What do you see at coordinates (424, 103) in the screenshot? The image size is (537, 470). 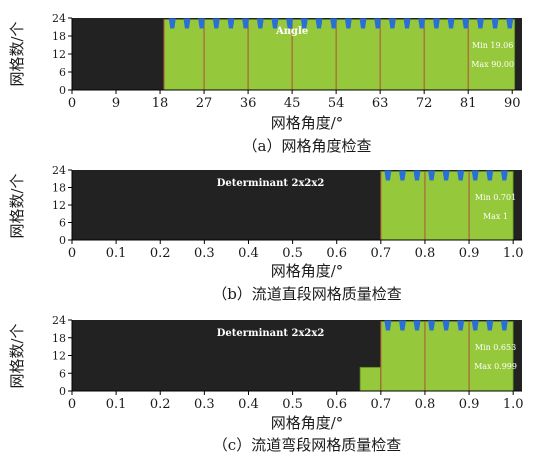 I see `x-tick-label: 72` at bounding box center [424, 103].